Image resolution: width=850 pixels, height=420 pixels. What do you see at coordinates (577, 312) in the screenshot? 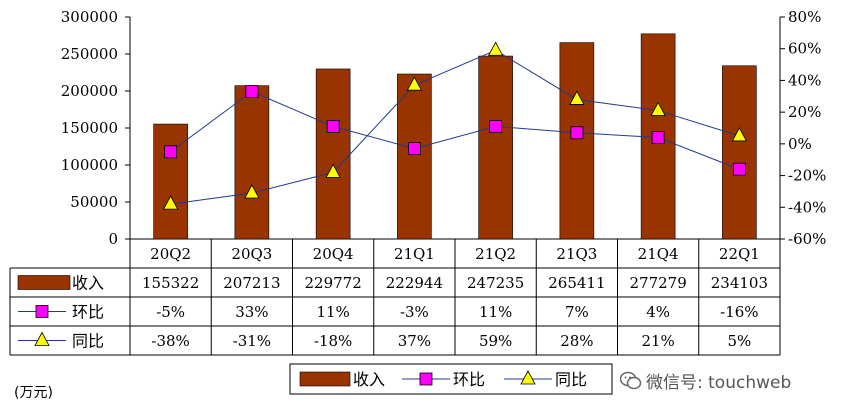
I see `data-label: 7%` at bounding box center [577, 312].